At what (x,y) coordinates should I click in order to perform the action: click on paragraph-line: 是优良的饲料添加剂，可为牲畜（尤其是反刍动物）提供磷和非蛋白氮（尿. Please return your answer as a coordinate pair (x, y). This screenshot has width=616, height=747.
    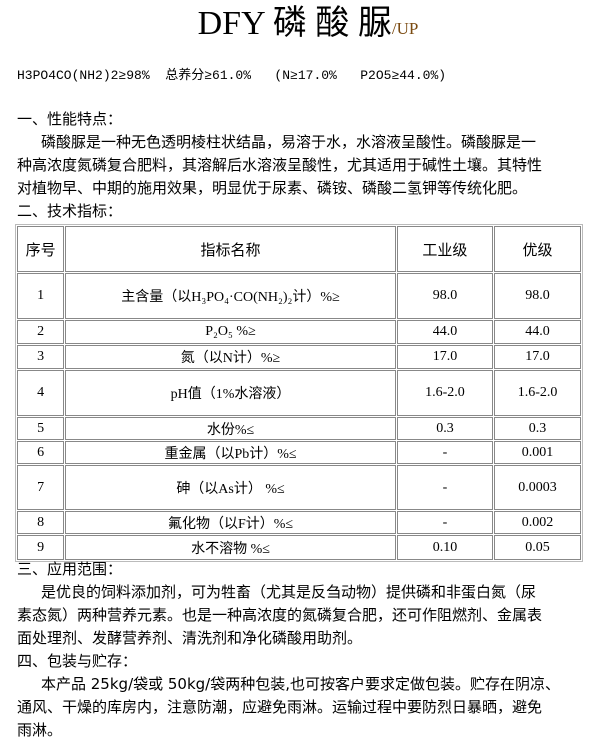
    Looking at the image, I should click on (289, 592).